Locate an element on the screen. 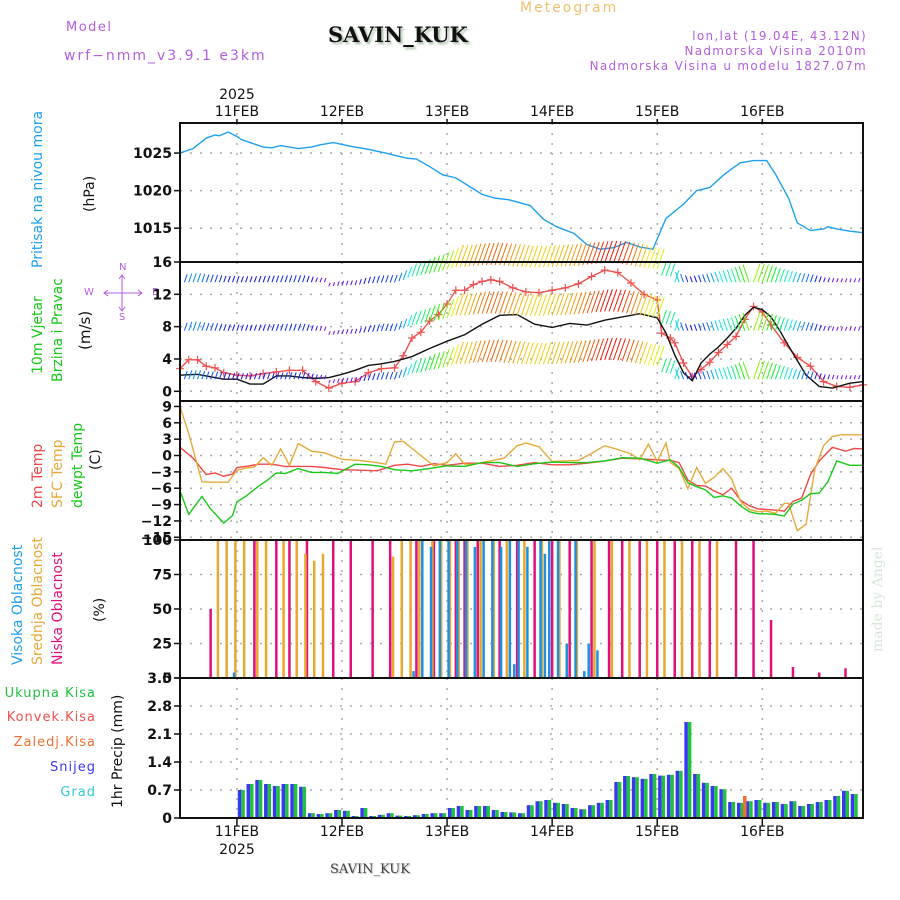  y-tick-label: −3 is located at coordinates (161, 473).